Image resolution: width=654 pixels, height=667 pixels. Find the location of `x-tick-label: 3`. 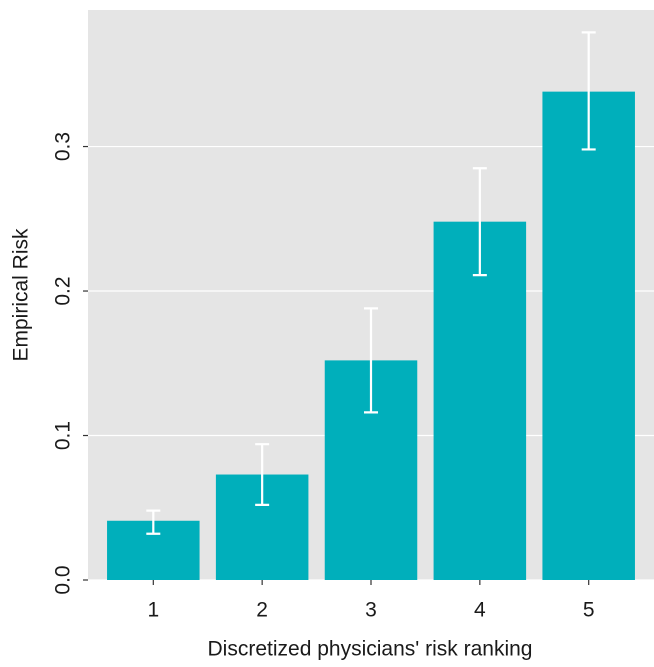

x-tick-label: 3 is located at coordinates (371, 610).